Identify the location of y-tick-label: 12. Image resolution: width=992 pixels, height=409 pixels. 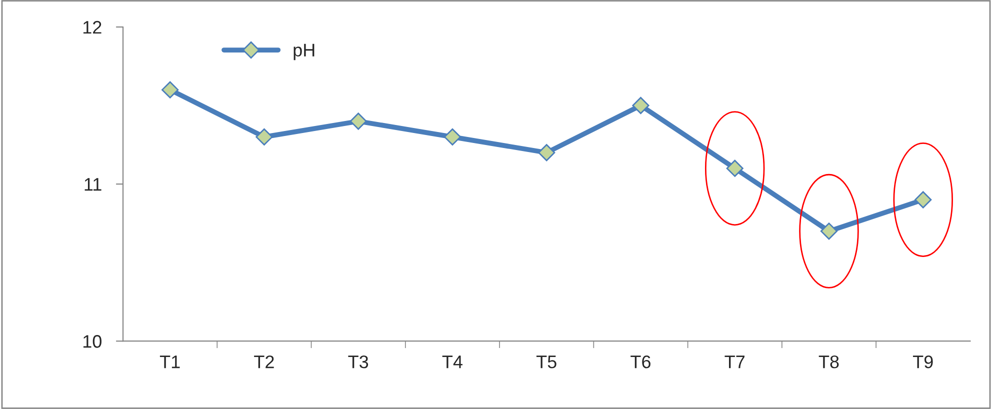
(92, 27).